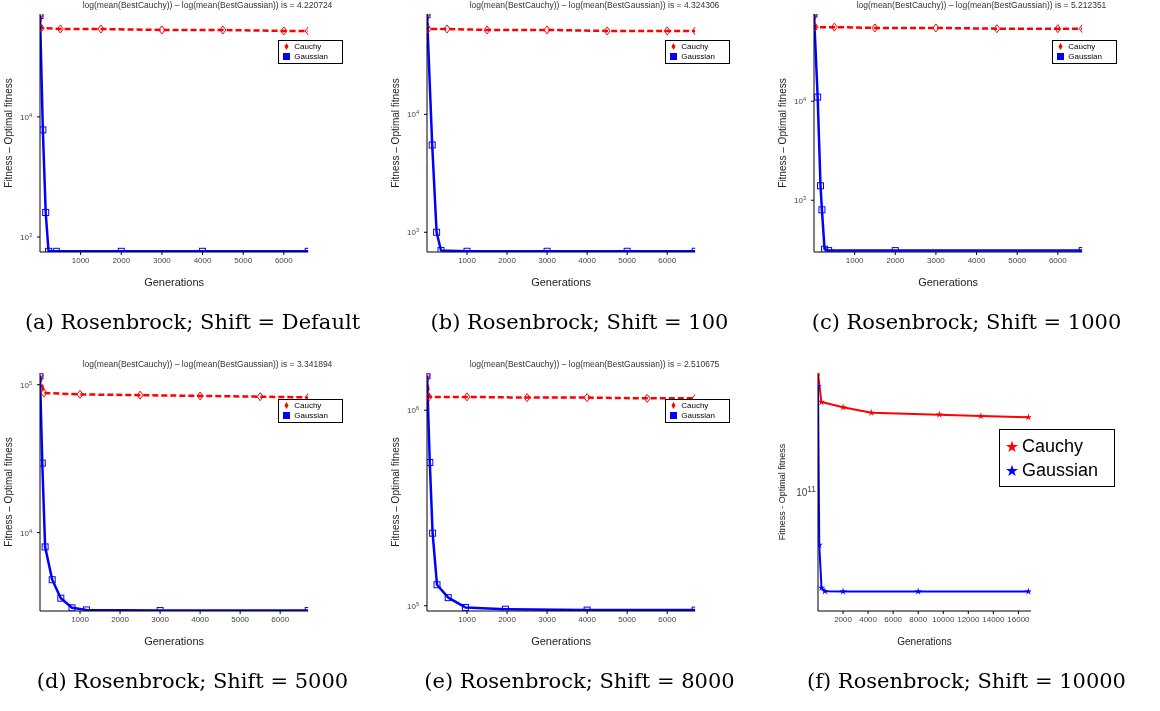  Describe the element at coordinates (981, 5) in the screenshot. I see `chart-title: log(mean(BestCauchy)) – log(mean(BestGaussian)) is = 5.212351` at that location.